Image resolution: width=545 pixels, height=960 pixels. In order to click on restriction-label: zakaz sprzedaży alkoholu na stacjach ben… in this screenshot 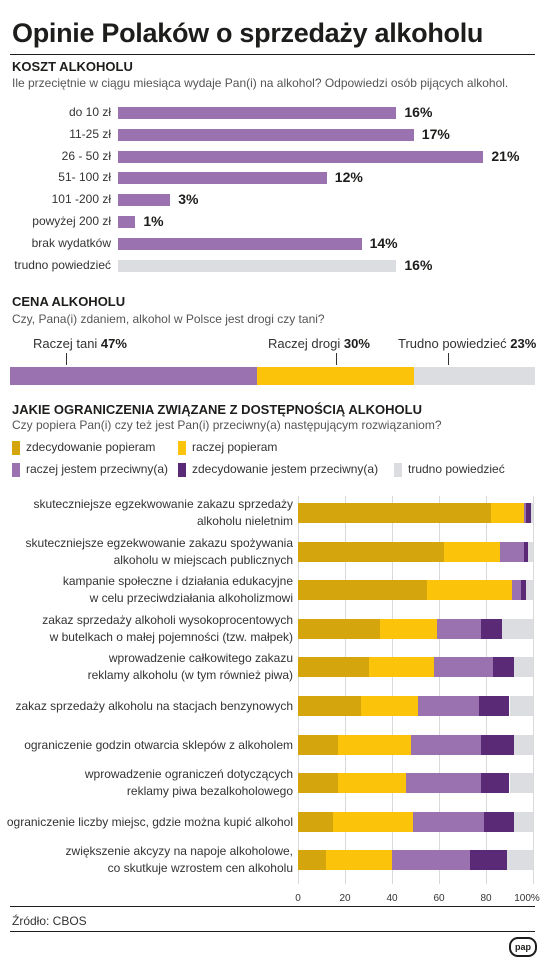, I will do `click(148, 706)`.